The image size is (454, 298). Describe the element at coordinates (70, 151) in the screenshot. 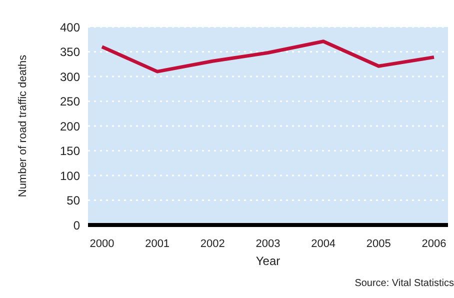

I see `y-tick-label: 150` at that location.